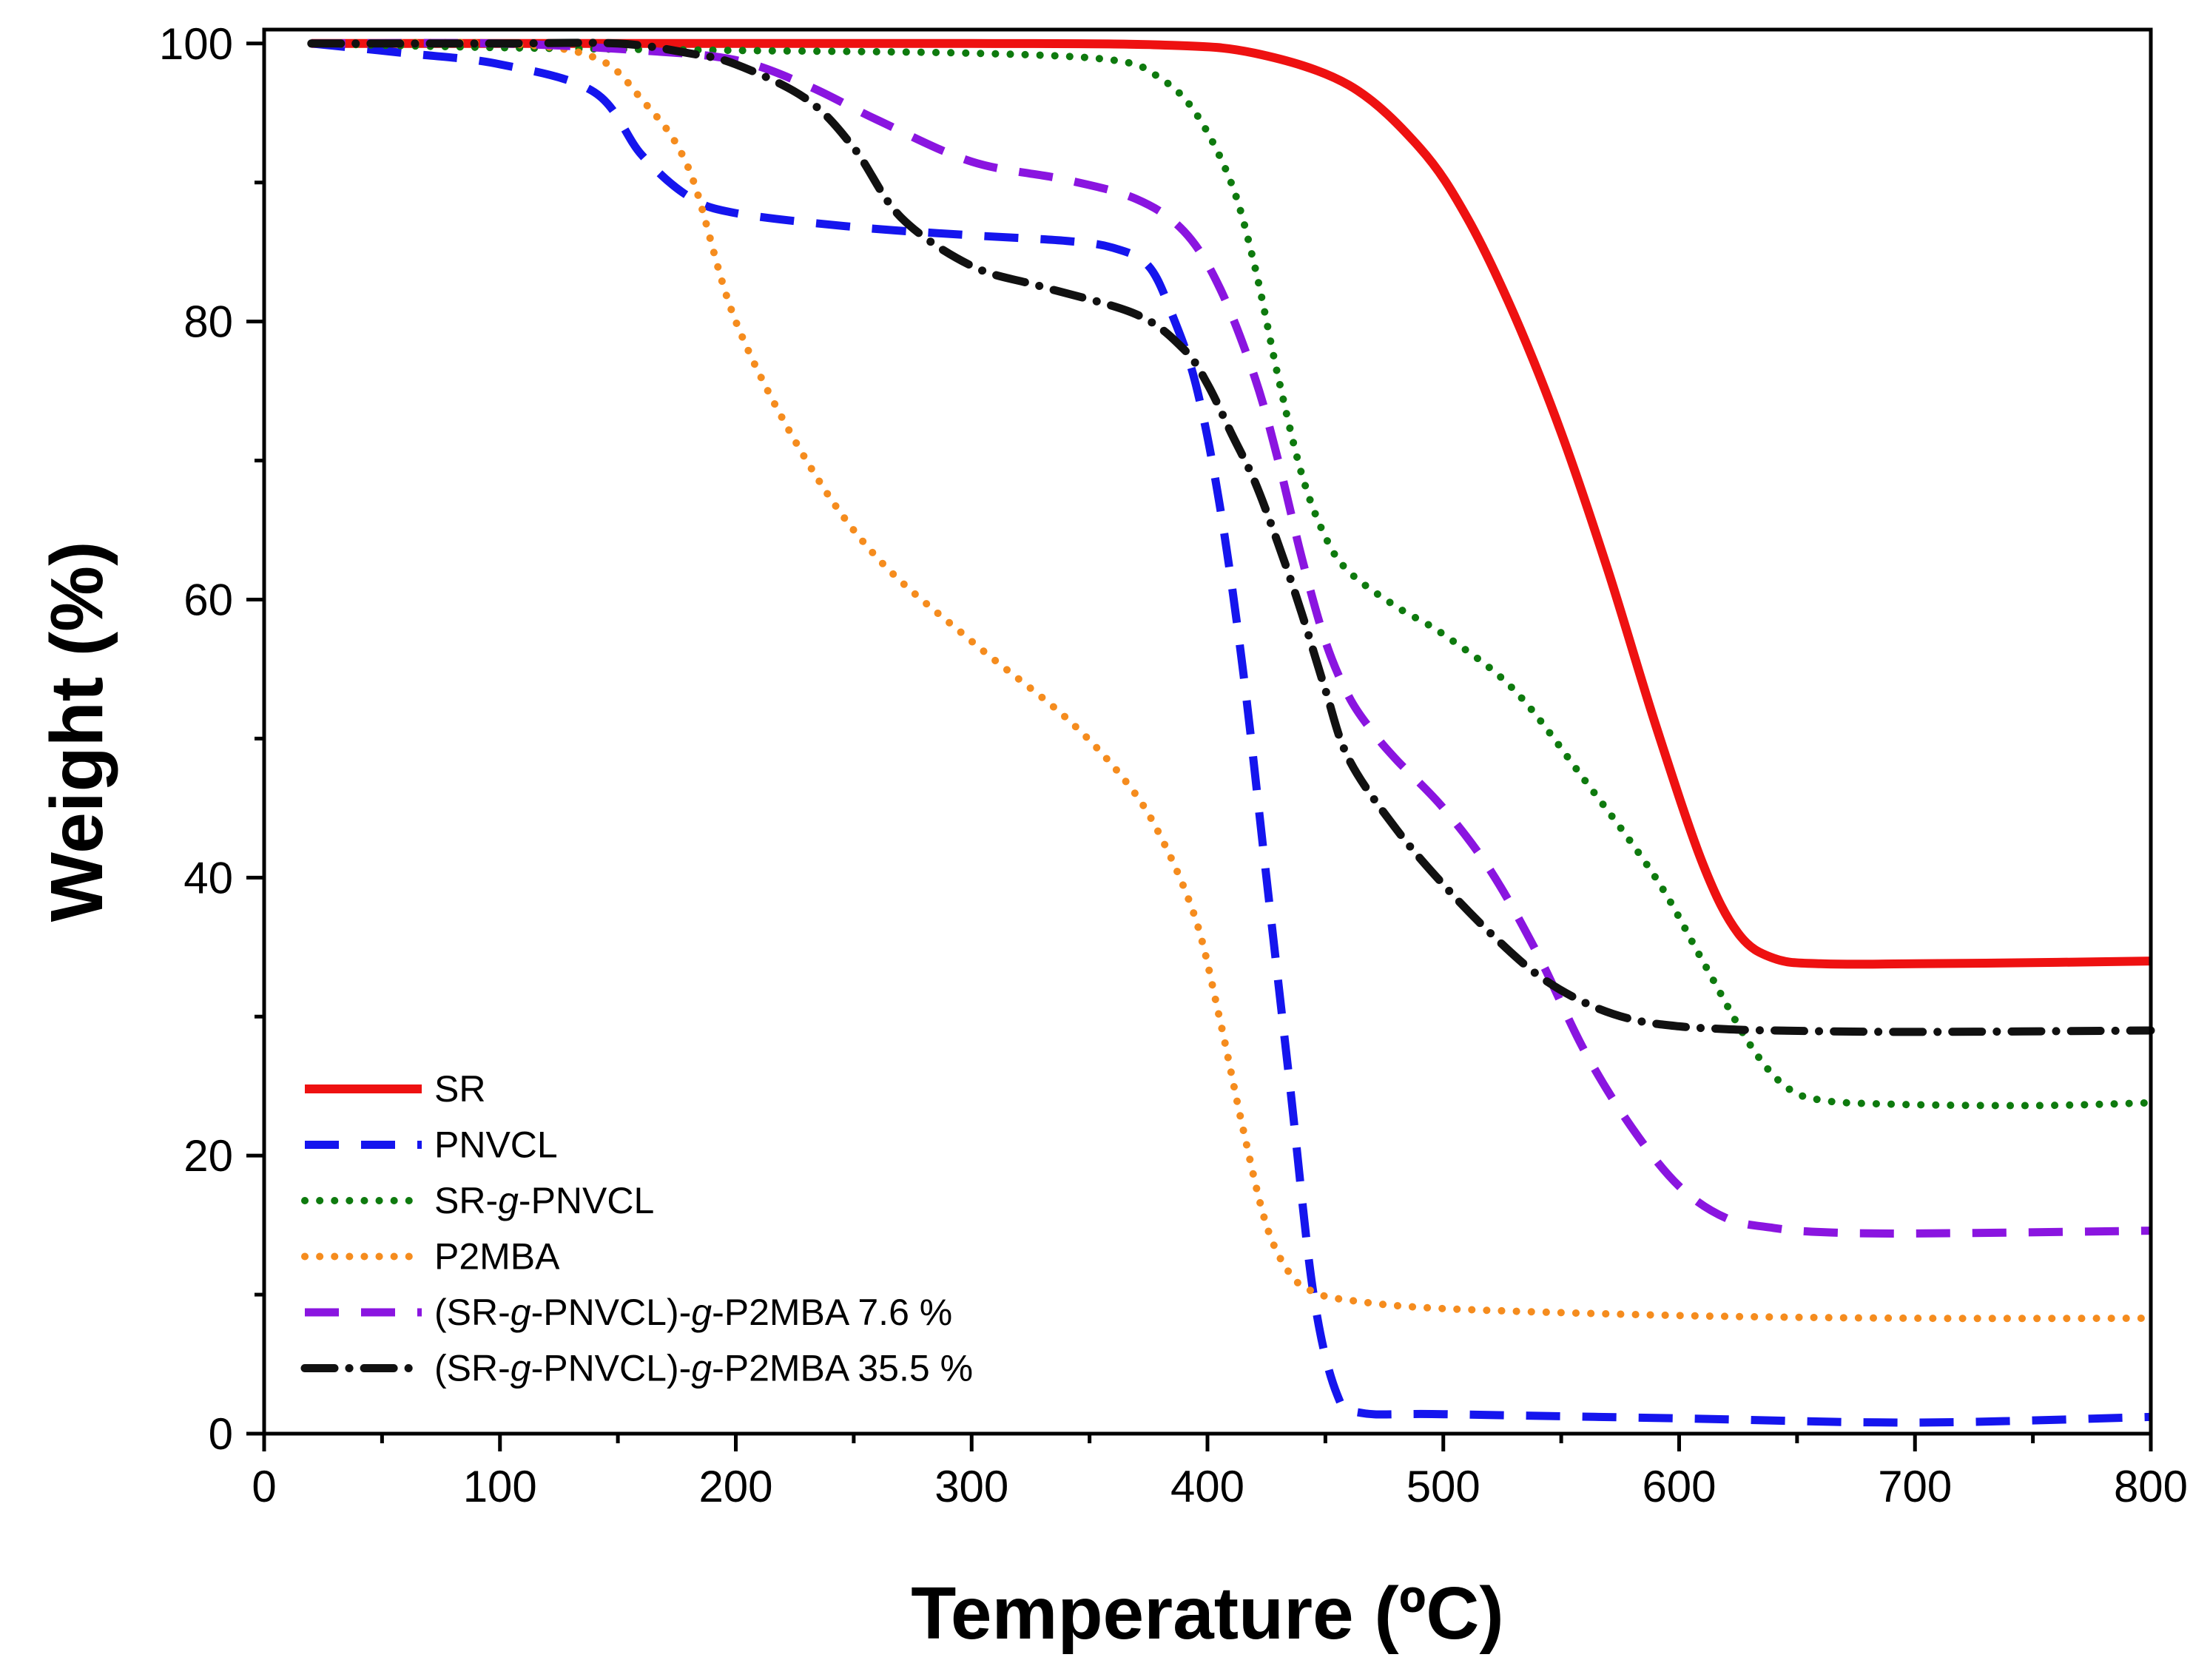 Image resolution: width=2210 pixels, height=1680 pixels. What do you see at coordinates (208, 599) in the screenshot?
I see `y-tick-label: 60` at bounding box center [208, 599].